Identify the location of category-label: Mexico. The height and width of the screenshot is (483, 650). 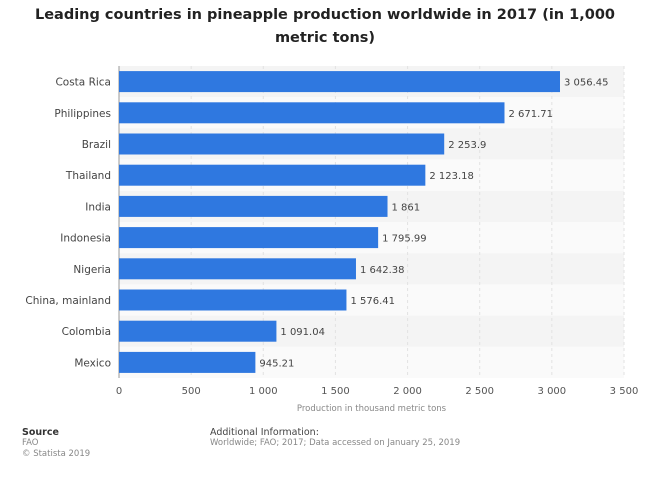
(92, 363).